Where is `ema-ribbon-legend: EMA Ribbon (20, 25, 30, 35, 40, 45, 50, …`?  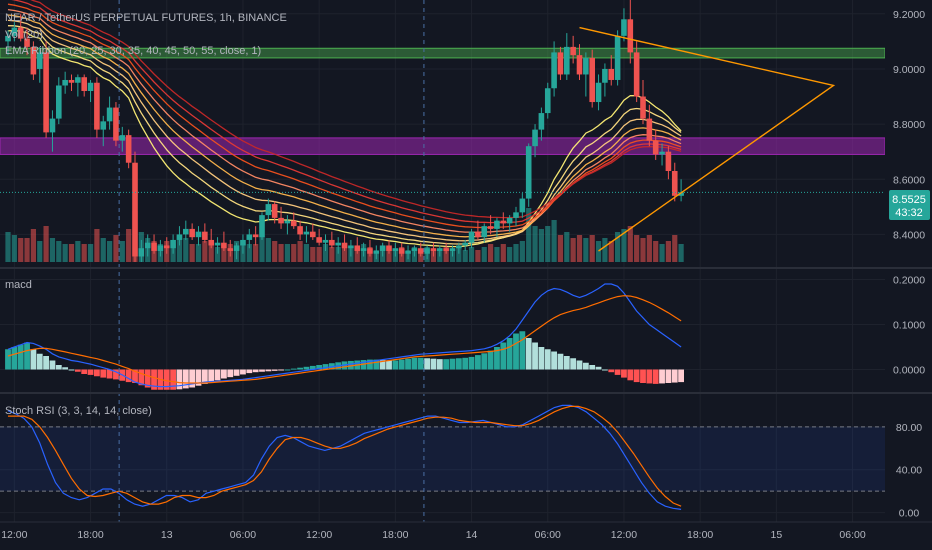
ema-ribbon-legend: EMA Ribbon (20, 25, 30, 35, 40, 45, 50, … is located at coordinates (133, 51).